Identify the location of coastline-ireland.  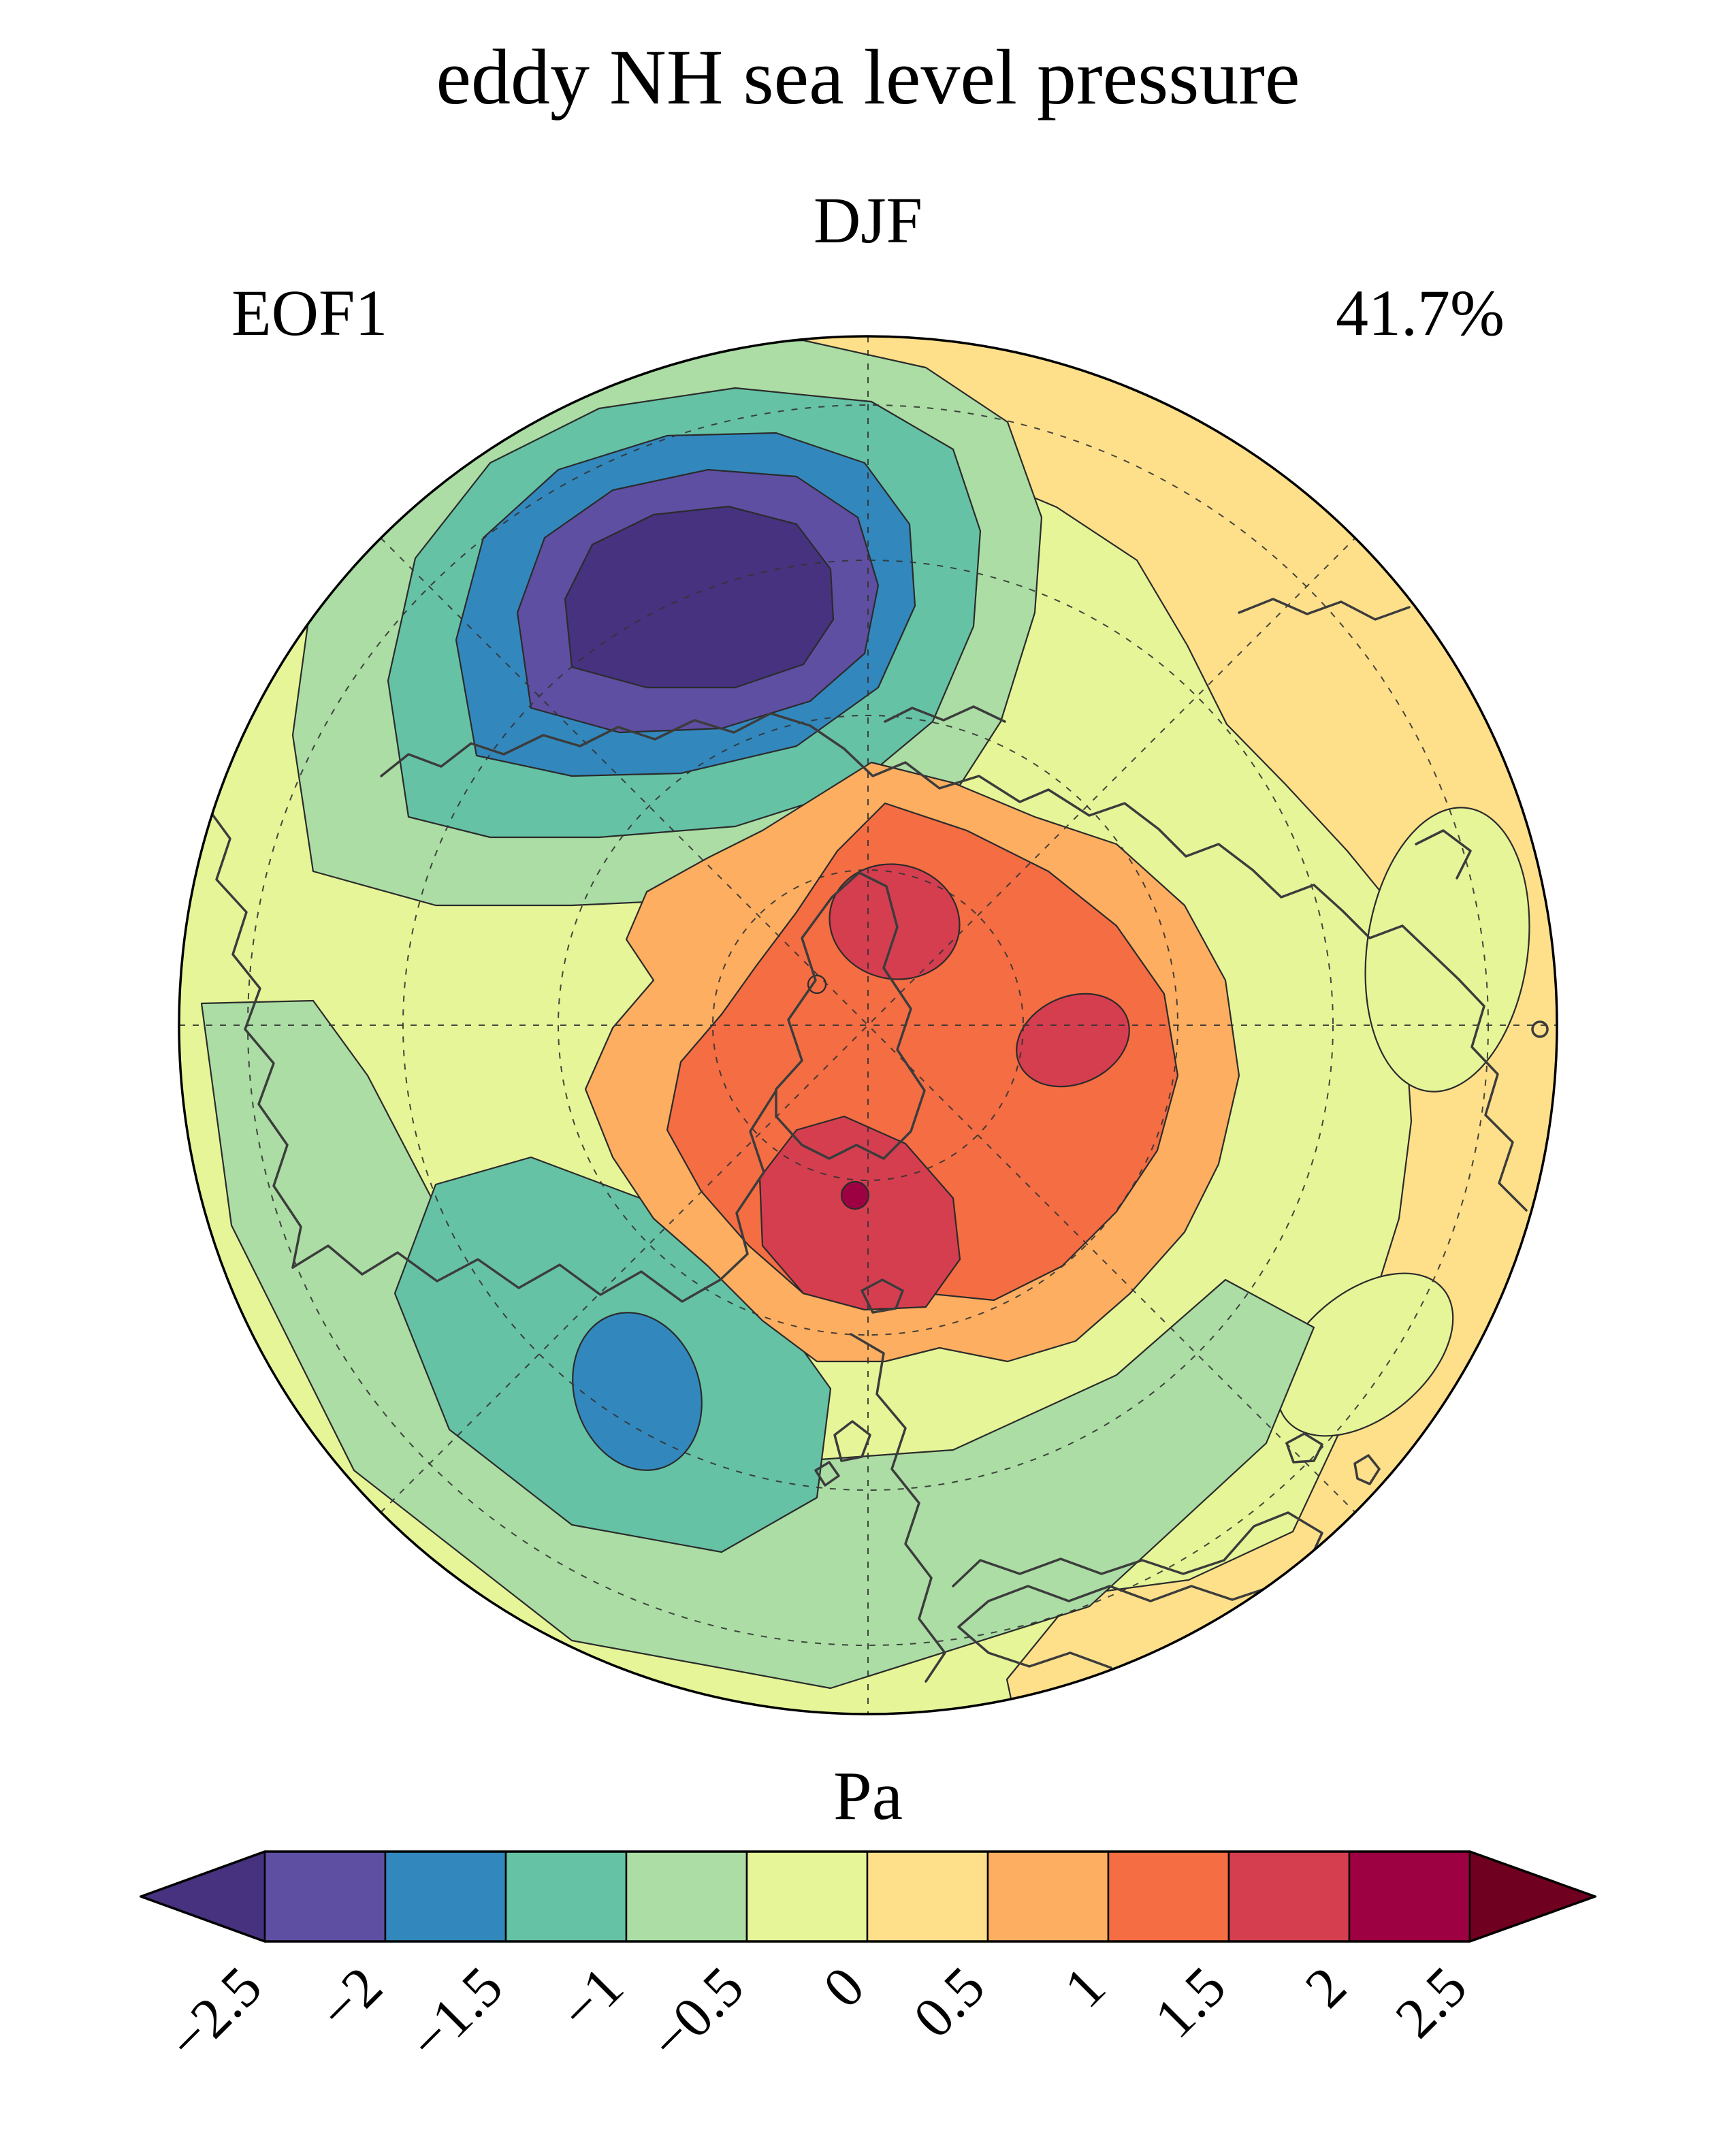
(827, 1474).